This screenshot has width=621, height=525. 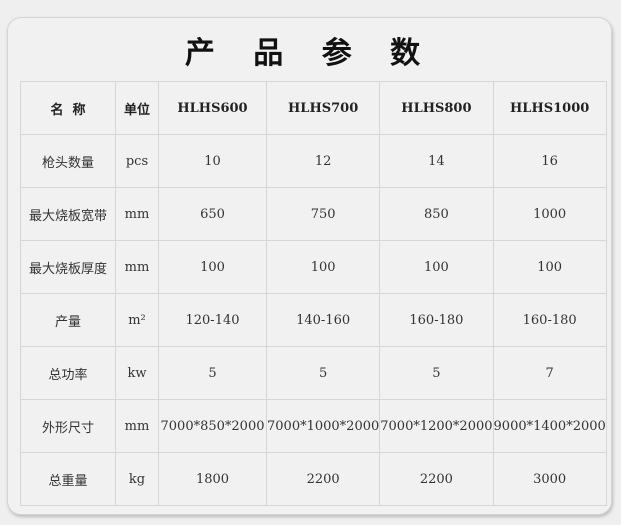 I want to click on value-cell: 12, so click(x=323, y=161).